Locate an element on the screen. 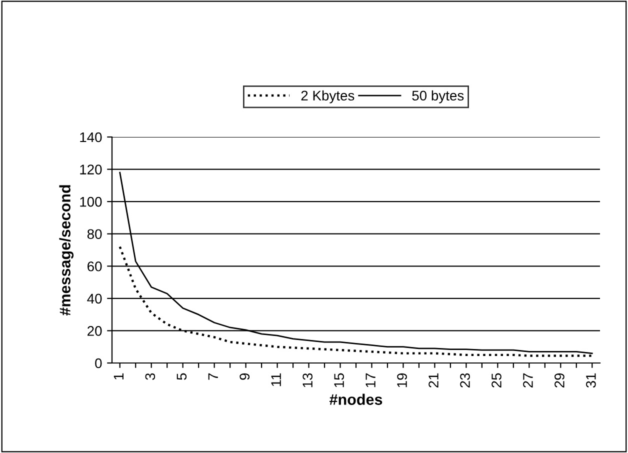 The width and height of the screenshot is (628, 453). legend-label: 2 Kbytes is located at coordinates (327, 97).